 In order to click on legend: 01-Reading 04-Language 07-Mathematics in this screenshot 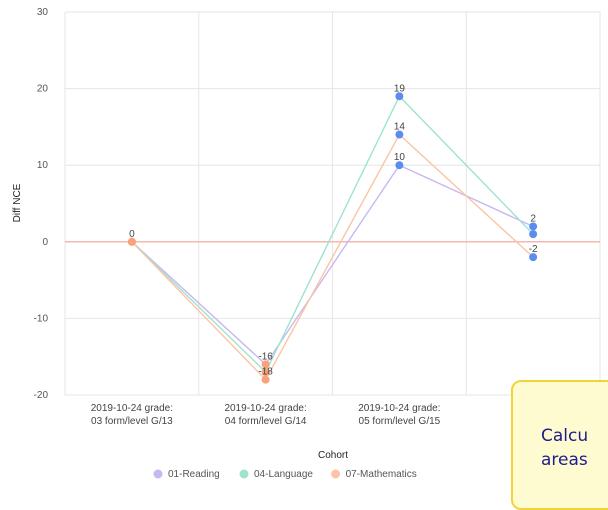, I will do `click(285, 474)`.